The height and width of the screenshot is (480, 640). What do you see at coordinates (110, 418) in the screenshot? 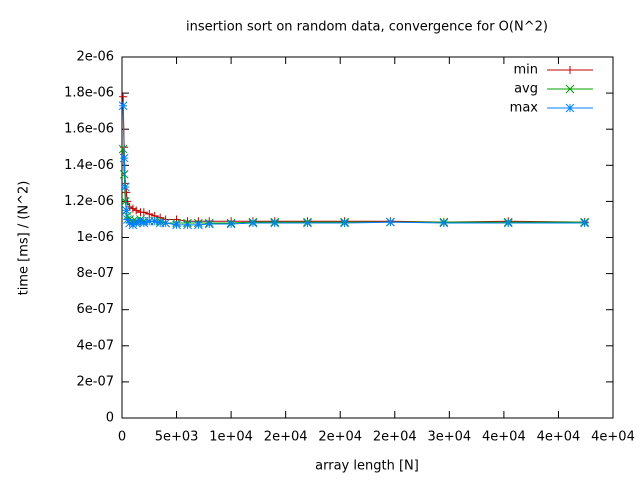
I see `y-tick-label: 0` at bounding box center [110, 418].